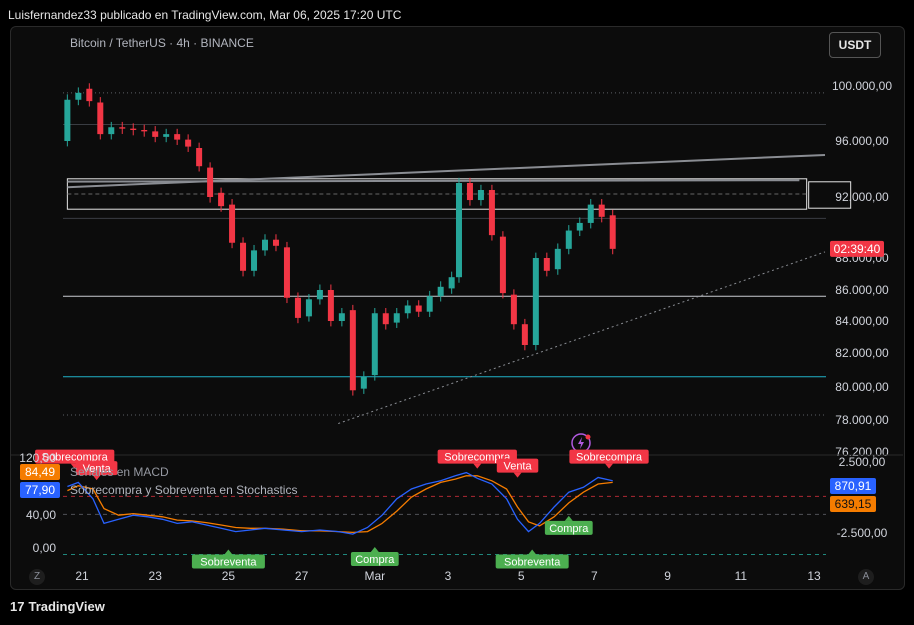  Describe the element at coordinates (97, 469) in the screenshot. I see `signal-label-1: Venta` at that location.